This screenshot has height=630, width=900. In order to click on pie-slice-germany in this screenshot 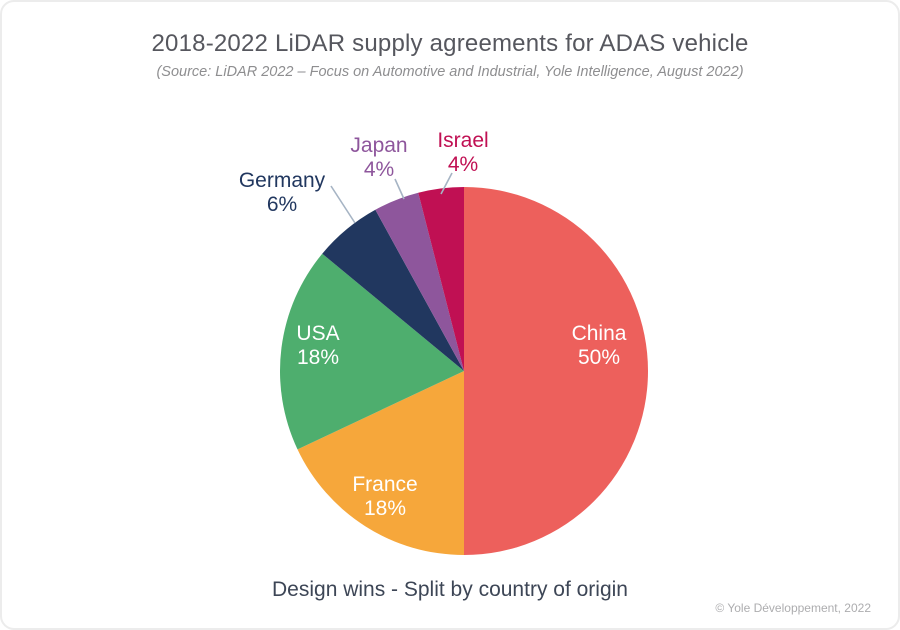, I will do `click(393, 290)`.